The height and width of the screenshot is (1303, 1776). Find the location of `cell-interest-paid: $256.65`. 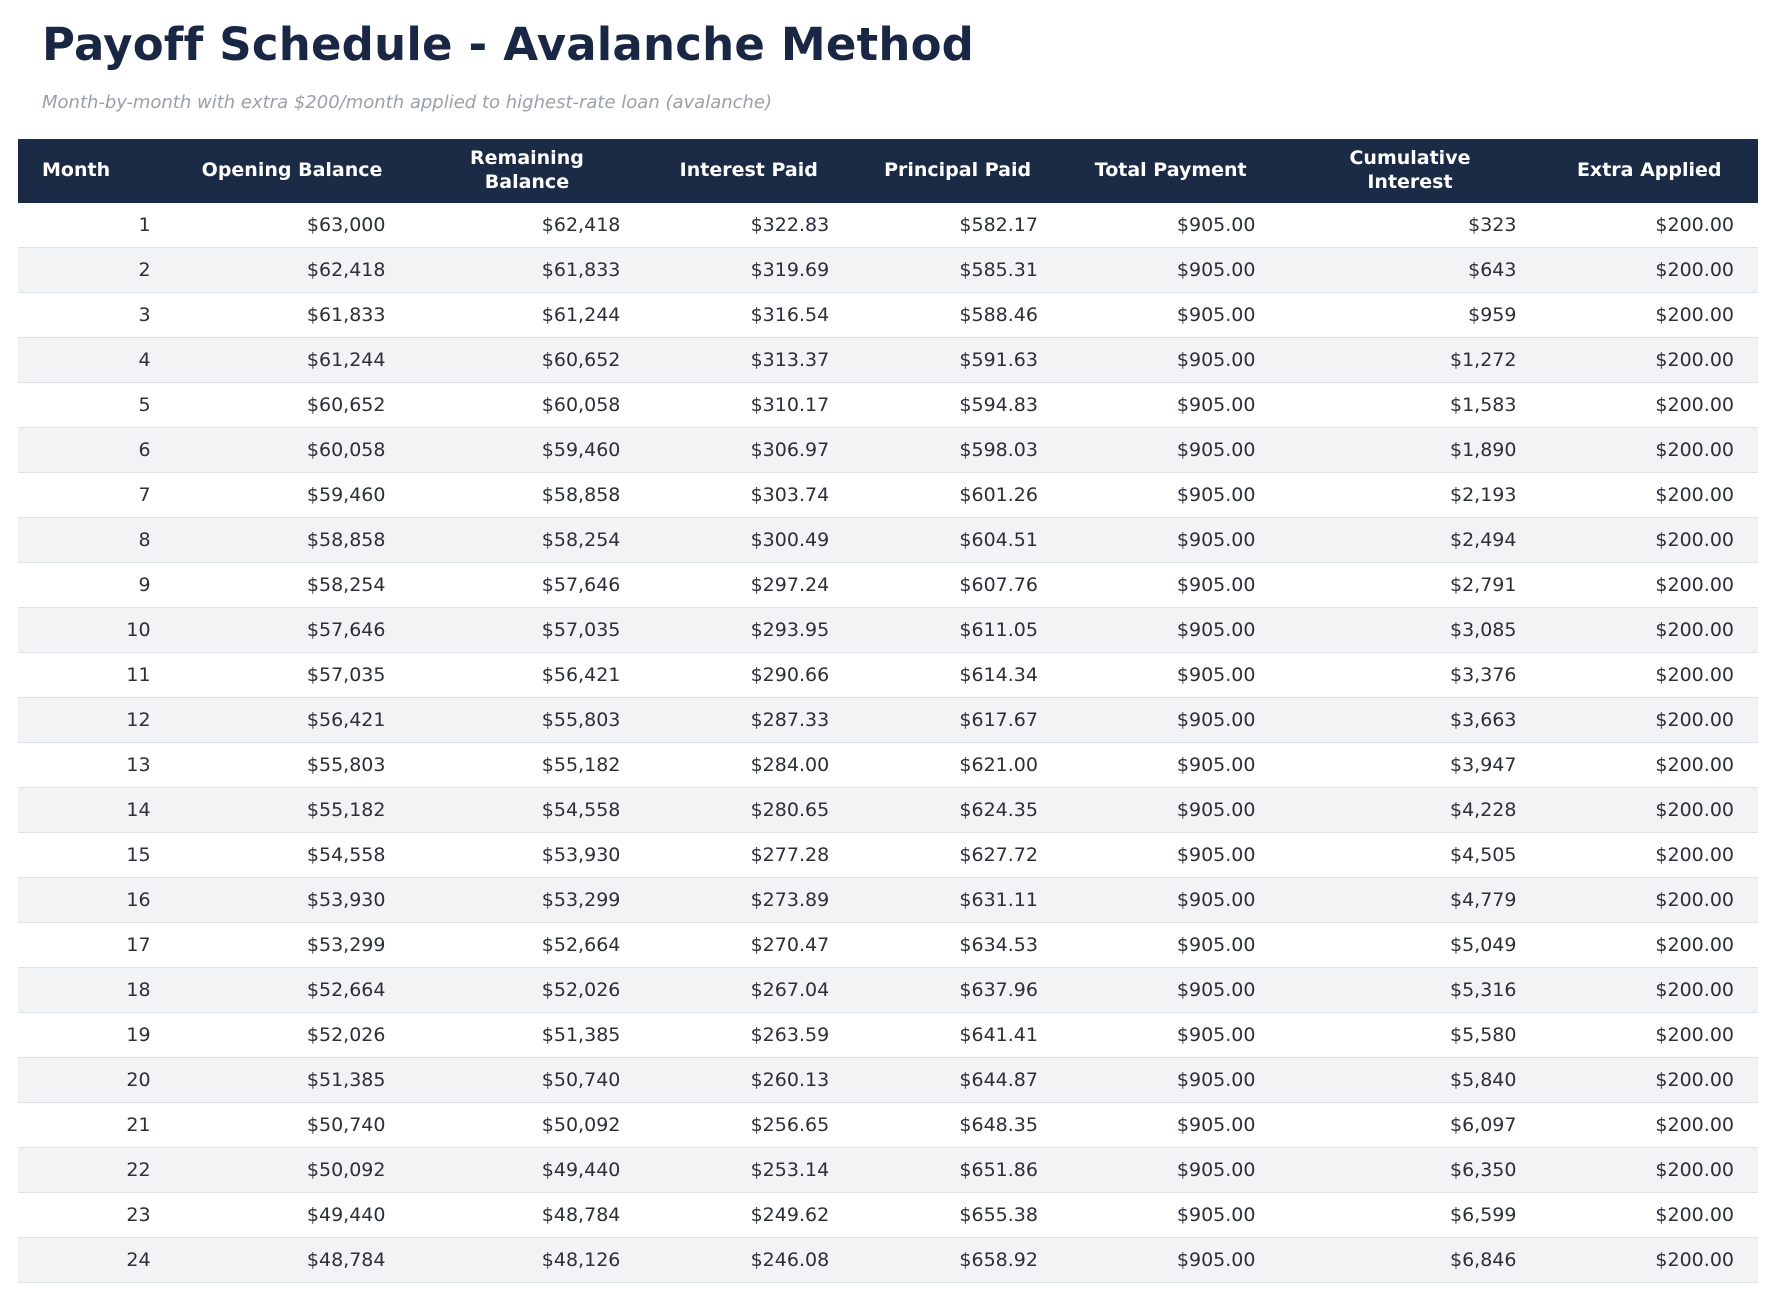

cell-interest-paid: $256.65 is located at coordinates (749, 1125).